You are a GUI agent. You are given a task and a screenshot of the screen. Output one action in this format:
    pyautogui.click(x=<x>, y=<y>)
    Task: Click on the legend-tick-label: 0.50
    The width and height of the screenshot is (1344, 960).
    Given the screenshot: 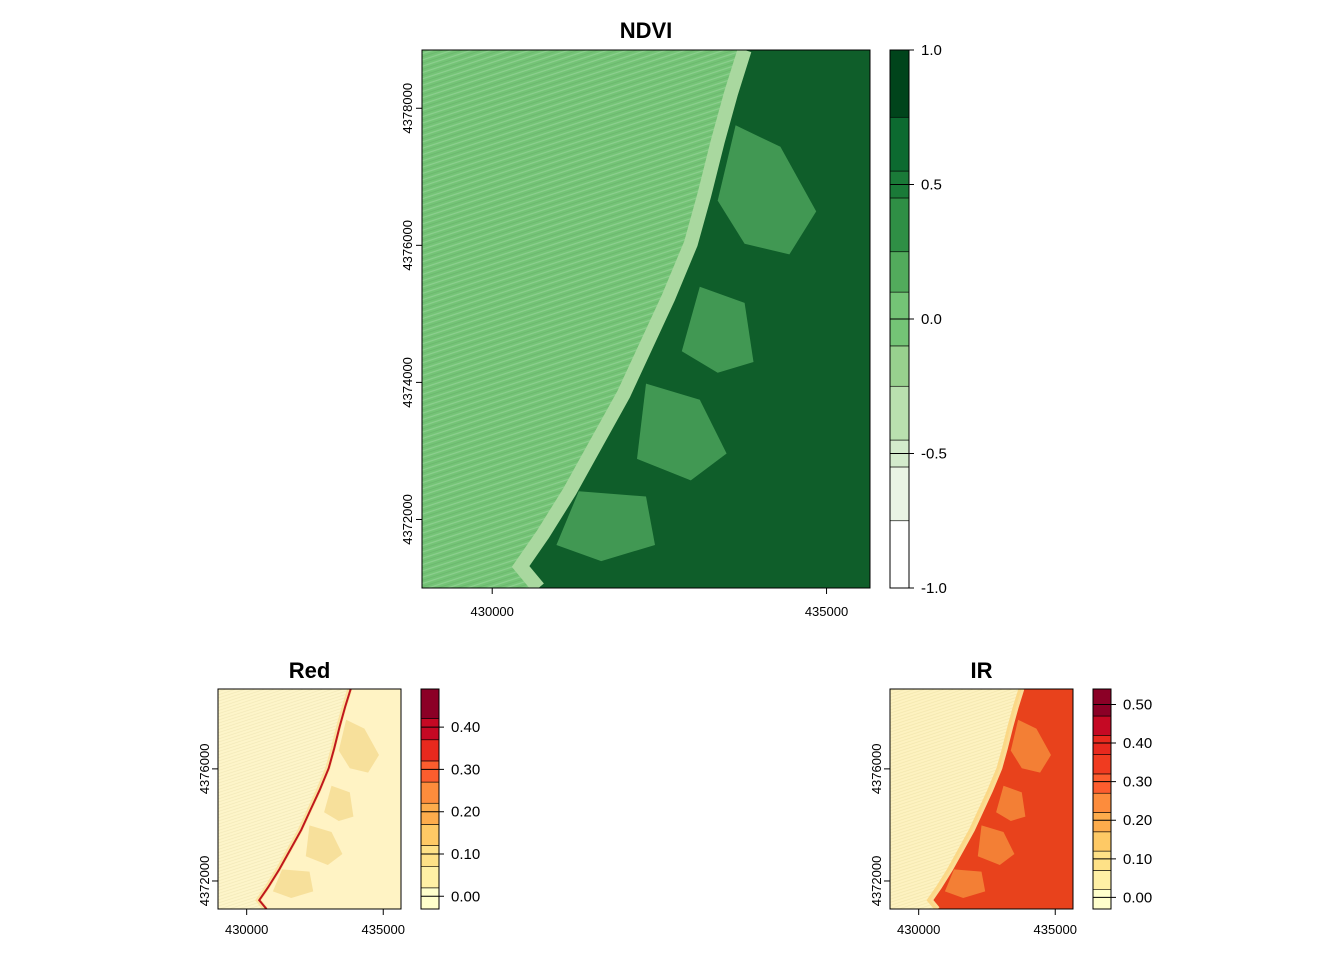 What is the action you would take?
    pyautogui.click(x=1137, y=704)
    